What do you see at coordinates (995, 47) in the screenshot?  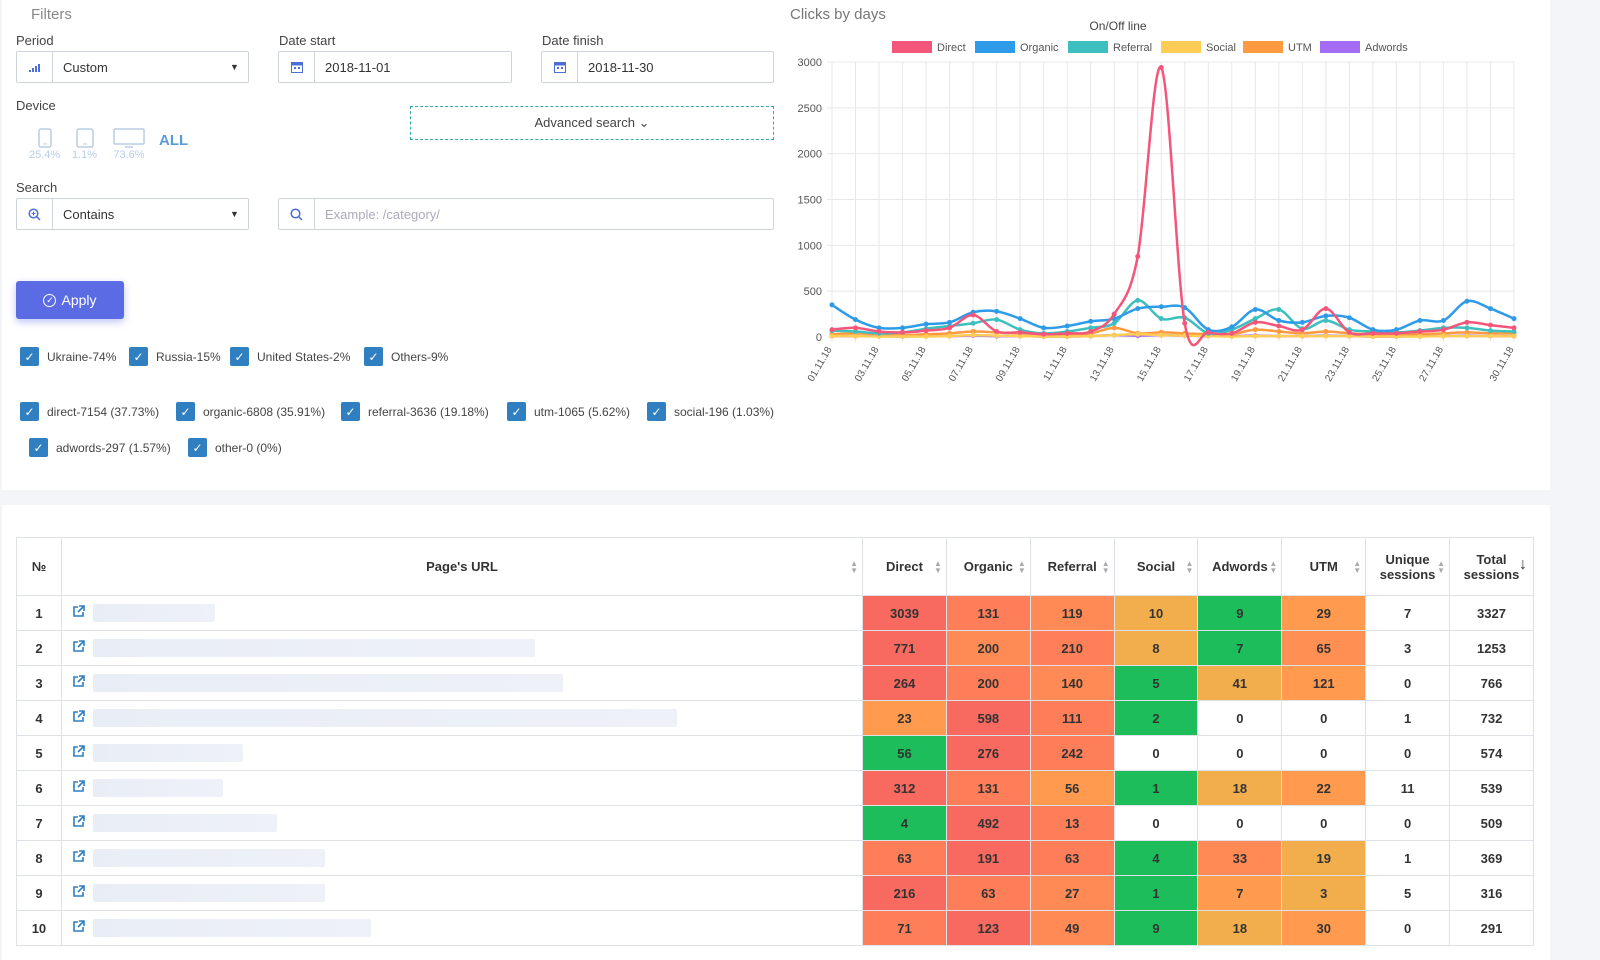 I see `legend-swatch` at bounding box center [995, 47].